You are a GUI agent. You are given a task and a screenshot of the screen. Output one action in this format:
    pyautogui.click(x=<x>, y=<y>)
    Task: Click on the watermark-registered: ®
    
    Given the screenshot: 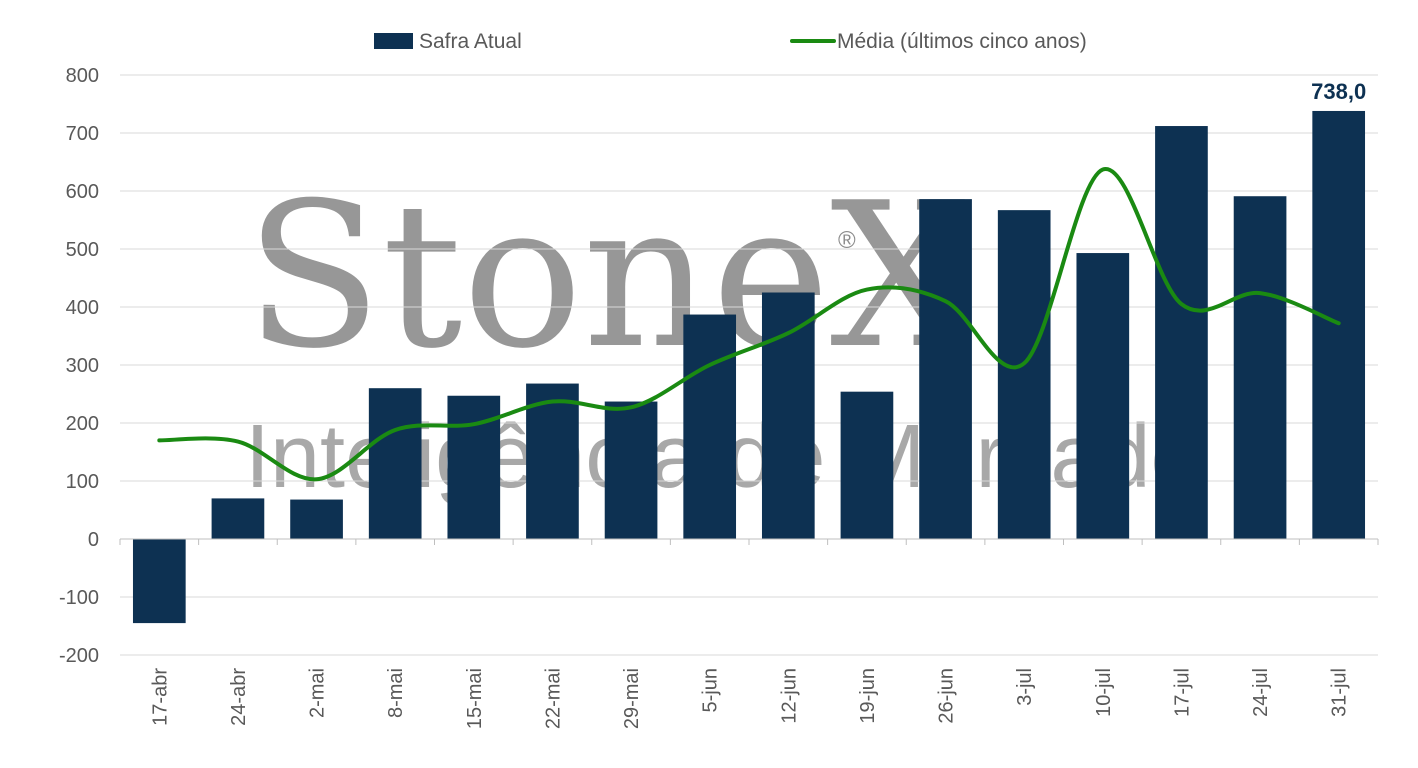 What is the action you would take?
    pyautogui.click(x=847, y=240)
    